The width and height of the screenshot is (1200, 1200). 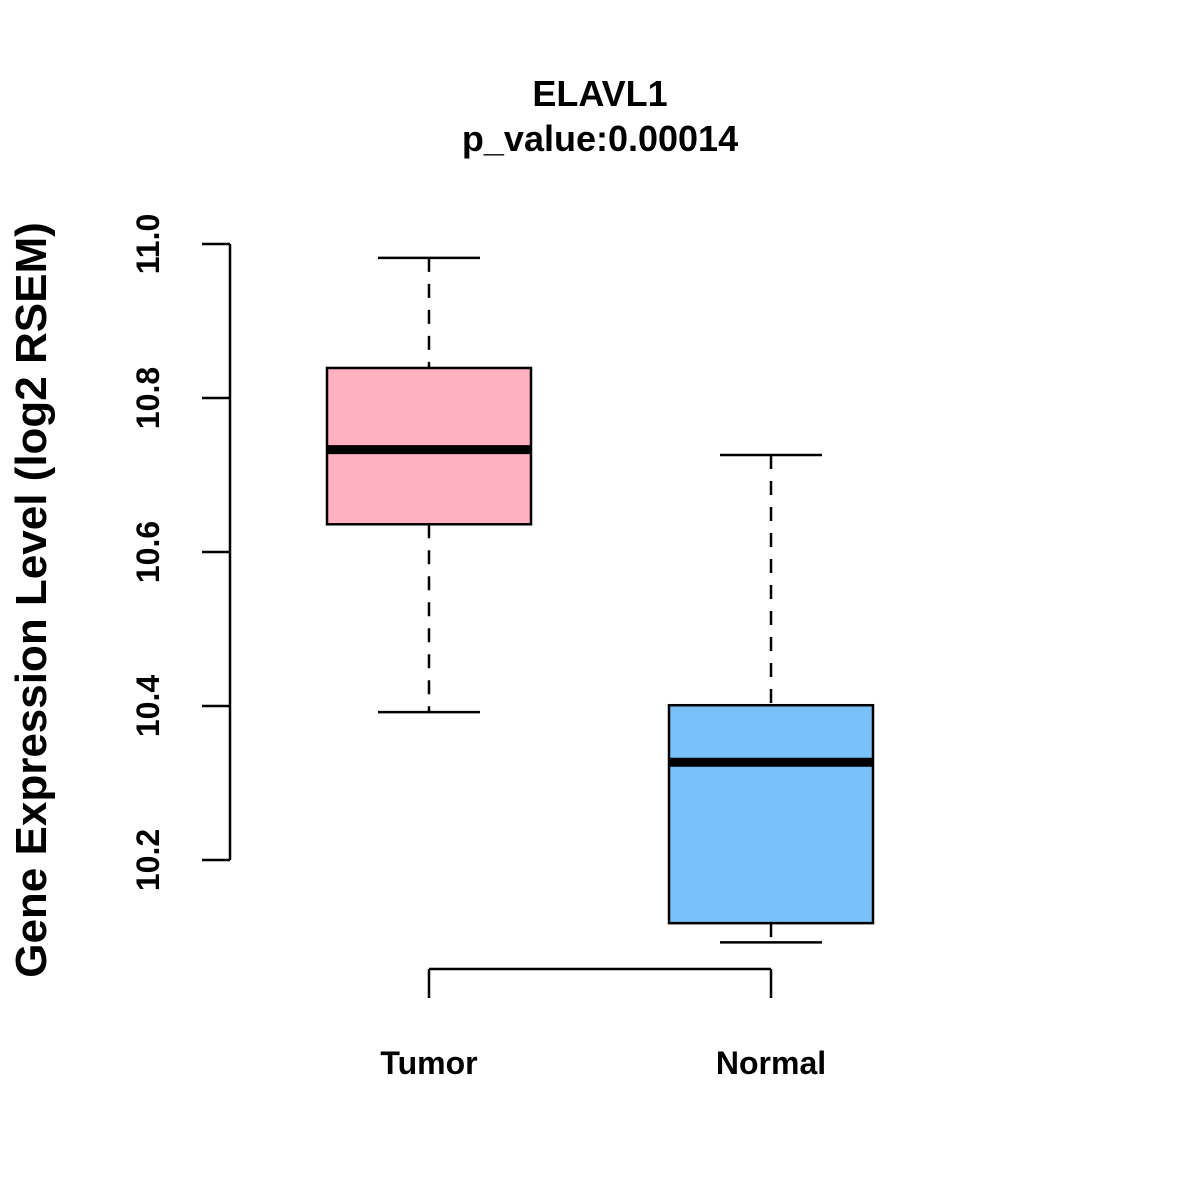 I want to click on box-rect, so click(x=771, y=814).